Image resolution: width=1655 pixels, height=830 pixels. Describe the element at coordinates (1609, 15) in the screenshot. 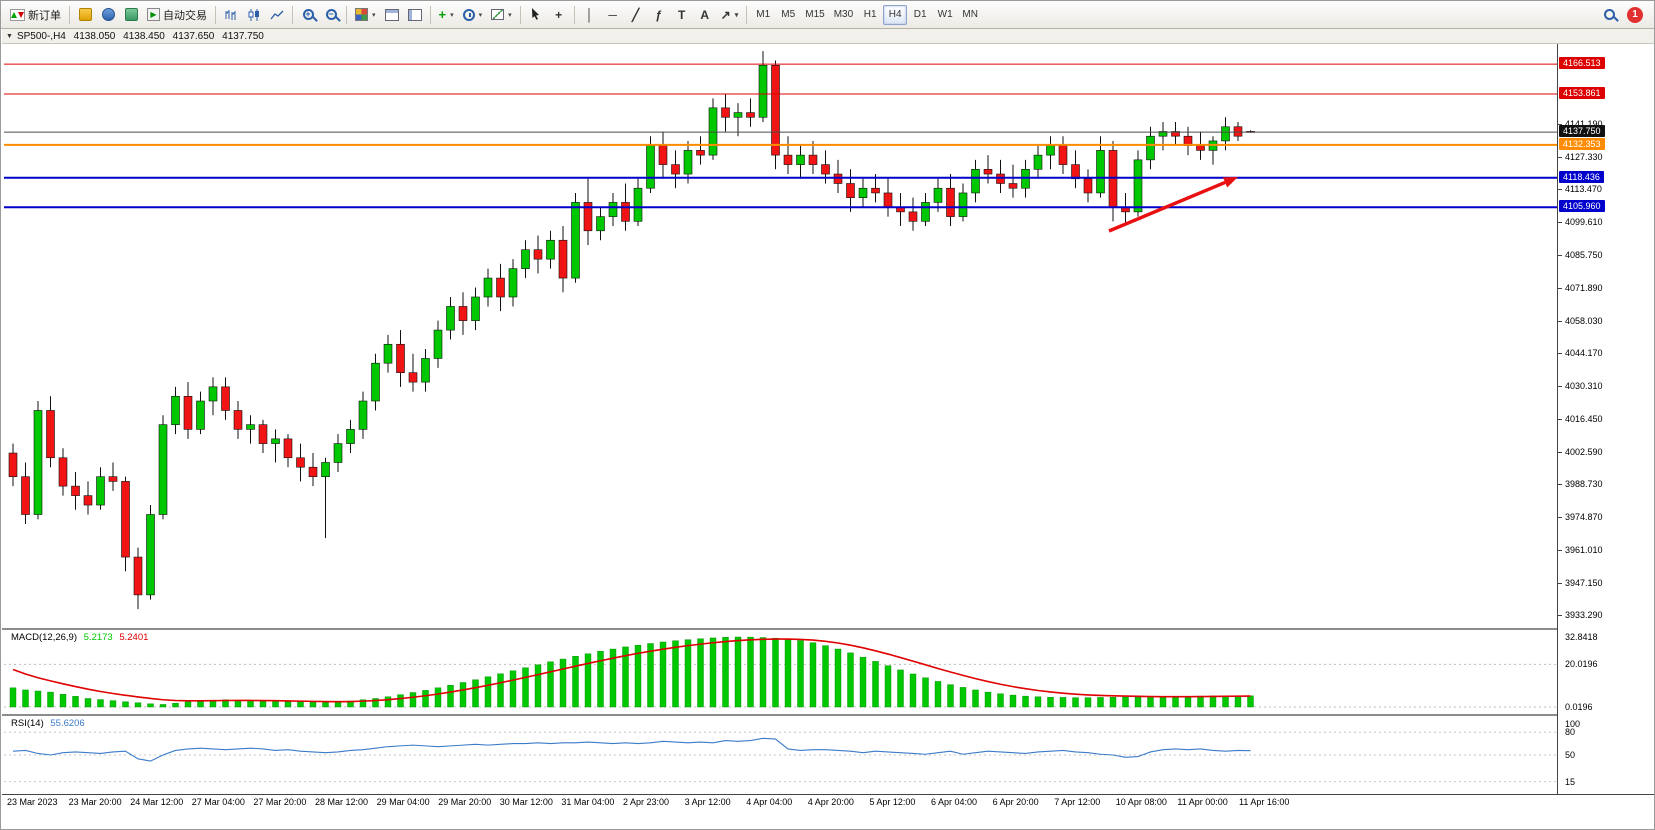

I see `symbol-search-button` at that location.